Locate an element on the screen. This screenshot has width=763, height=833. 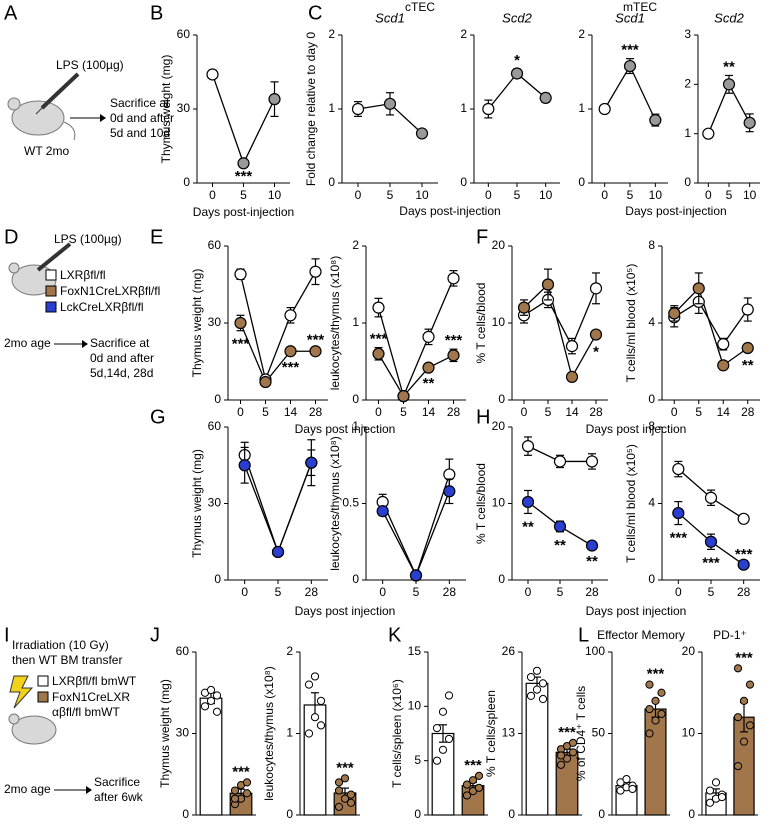
panel-label: K is located at coordinates (395, 635).